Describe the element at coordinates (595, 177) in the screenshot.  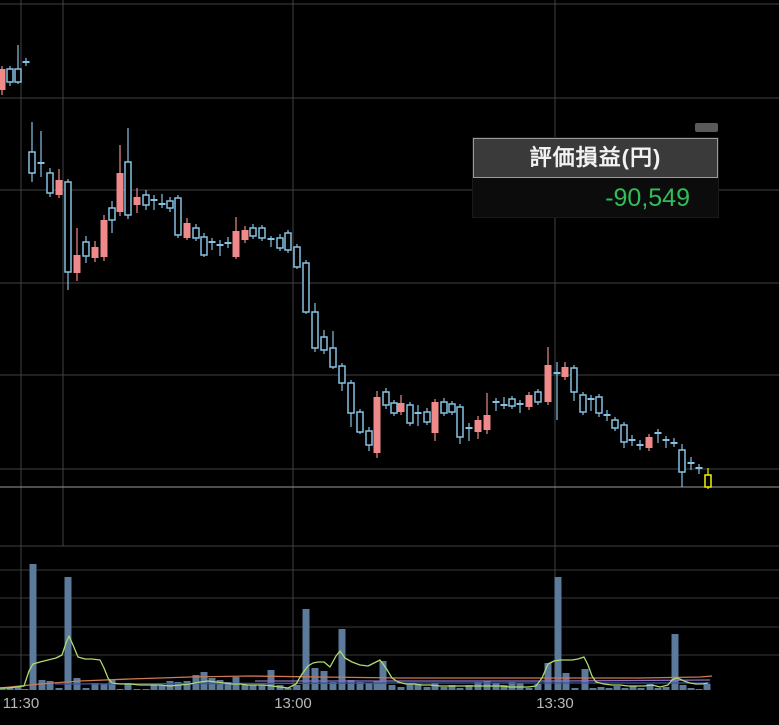
I see `profit-loss-tooltip: 評価損益(円) -90,549` at that location.